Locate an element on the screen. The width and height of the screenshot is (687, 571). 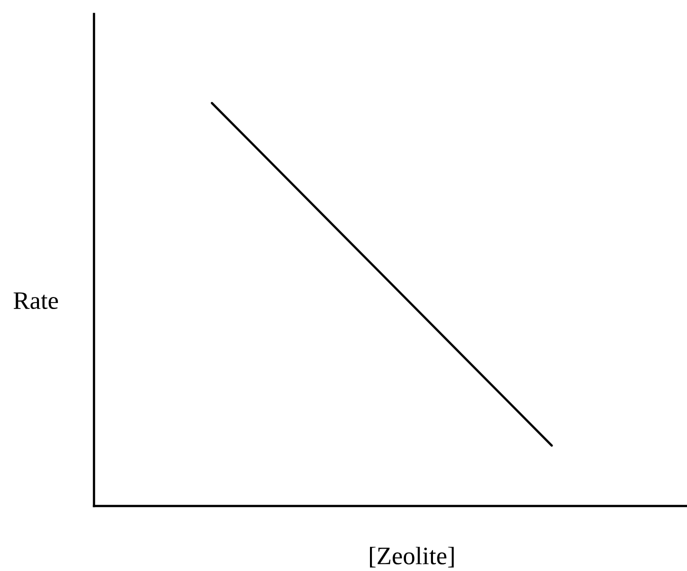
x-axis-title: [Zeolite] is located at coordinates (412, 557).